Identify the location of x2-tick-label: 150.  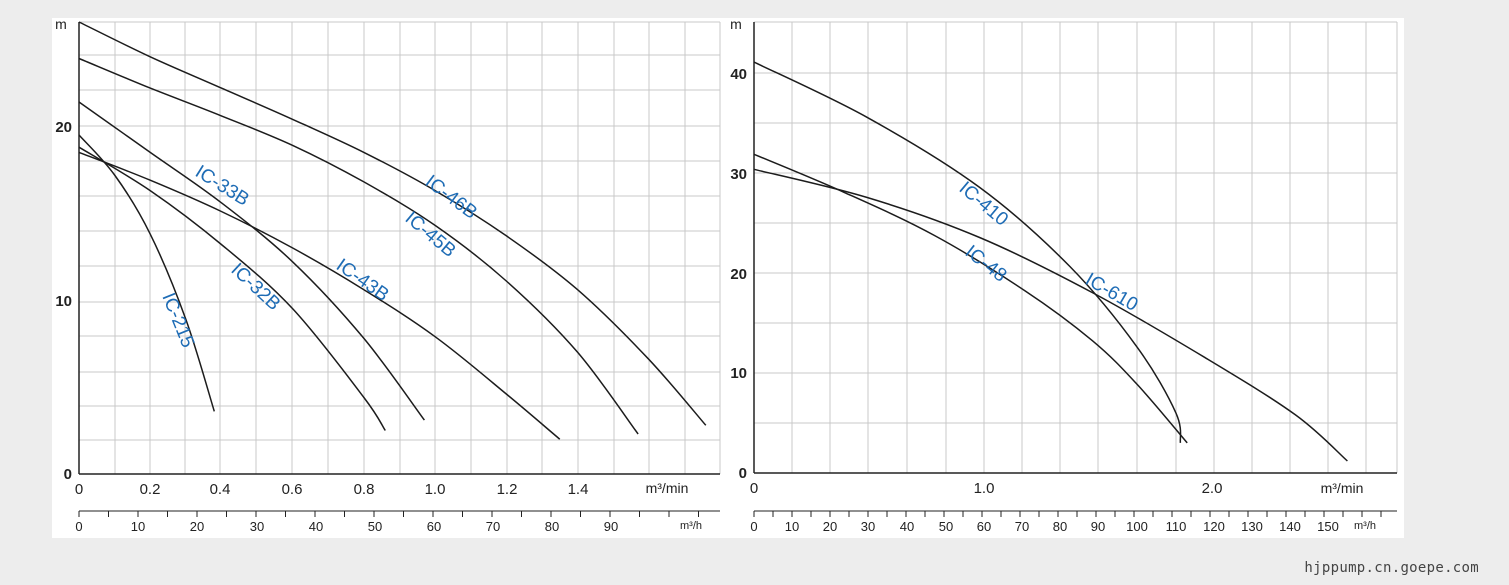
(1328, 526).